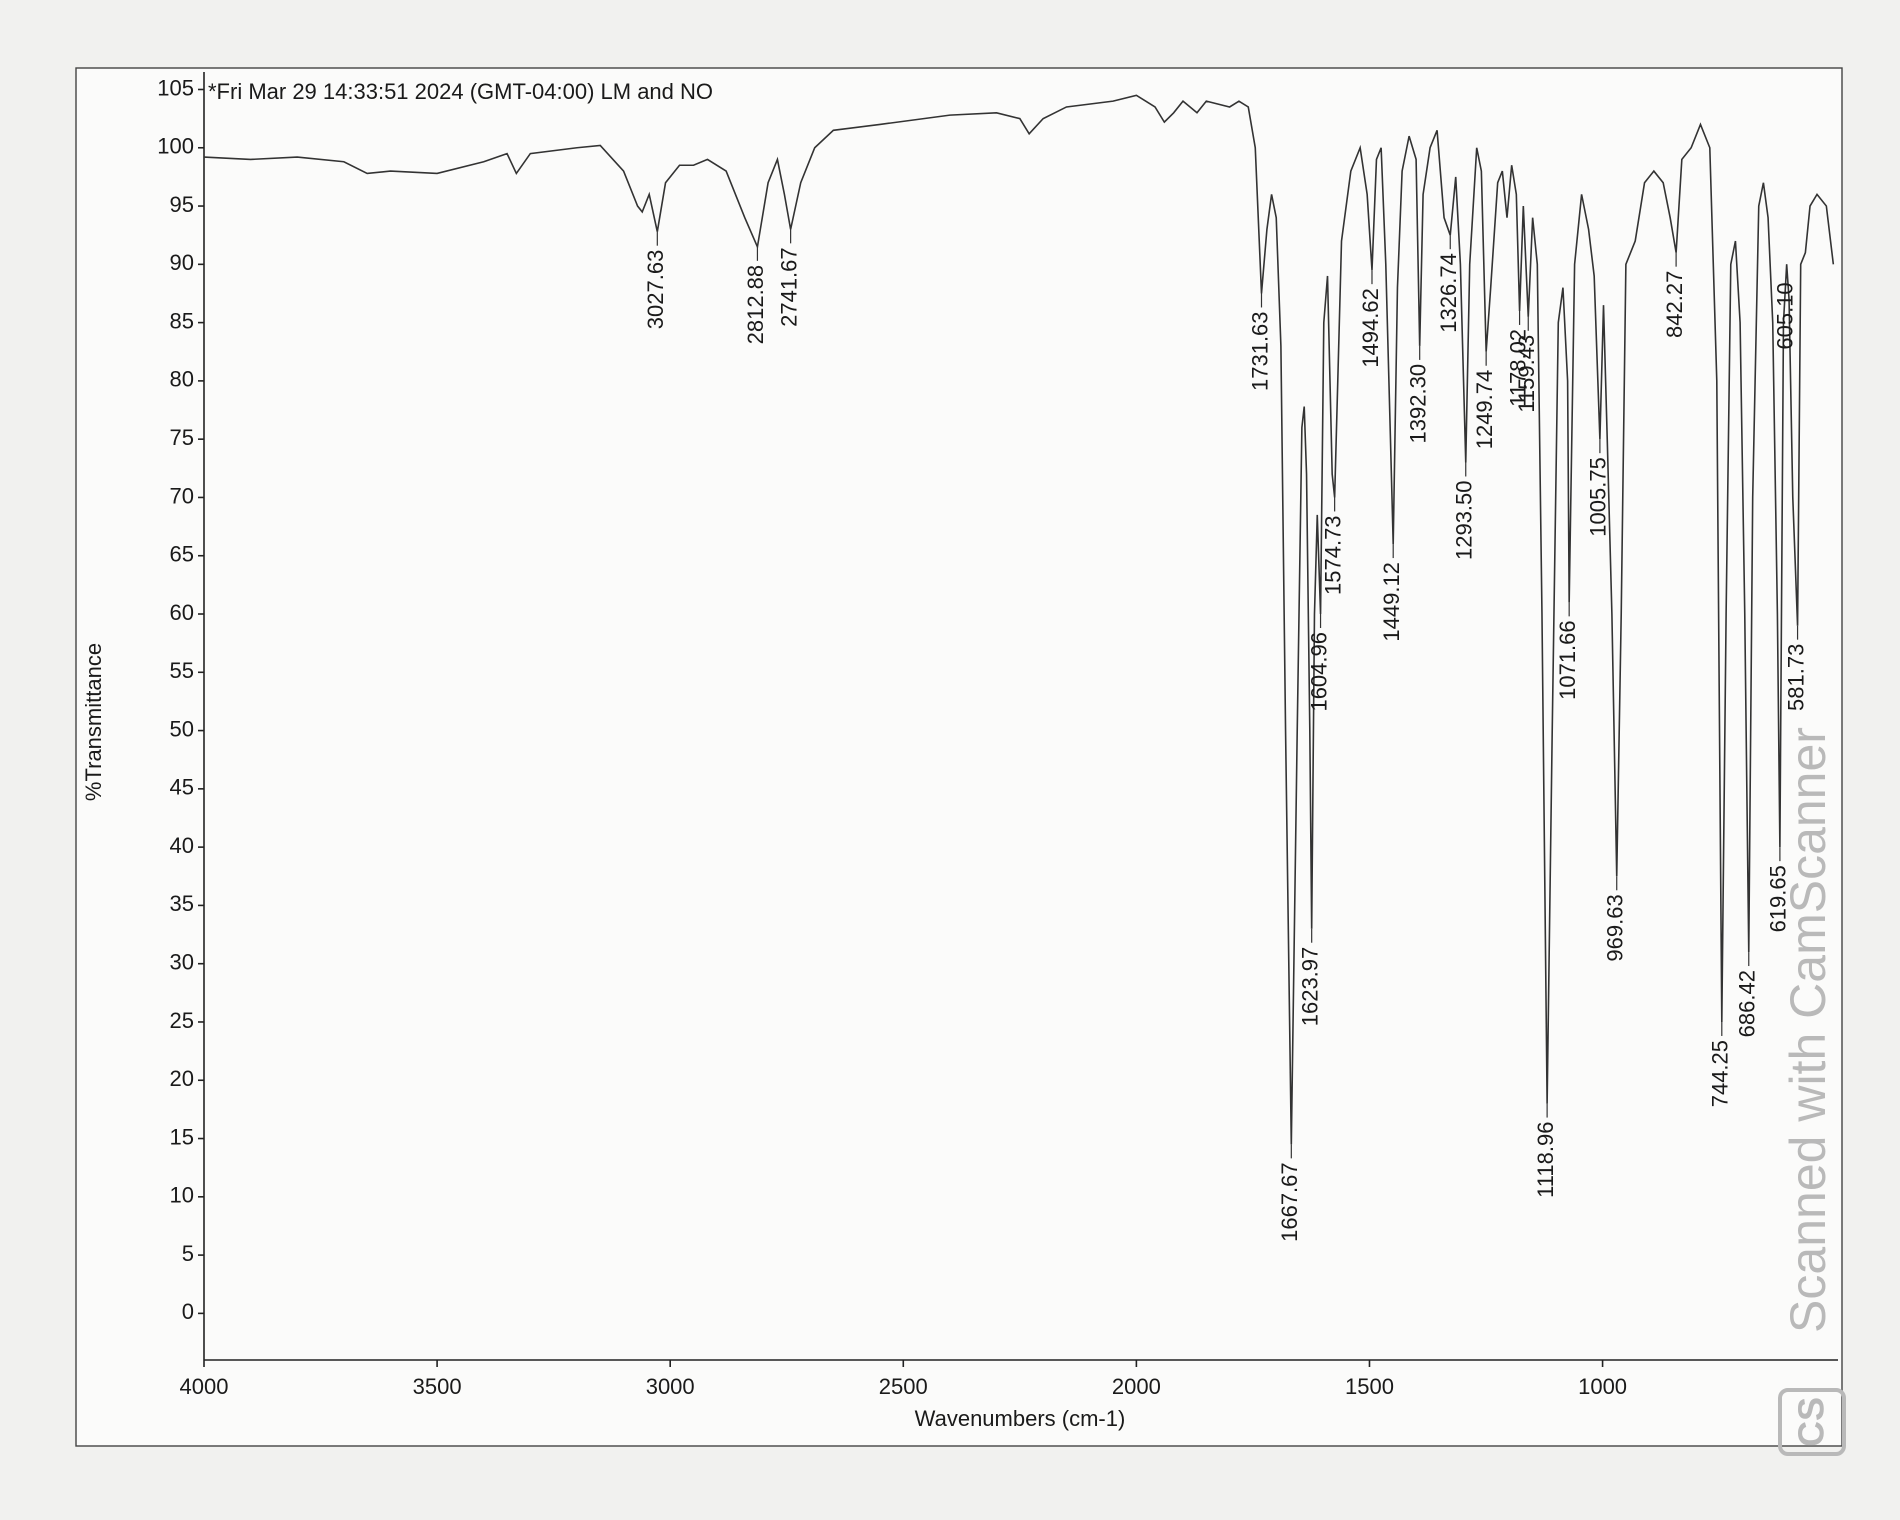 The width and height of the screenshot is (1900, 1520). What do you see at coordinates (755, 305) in the screenshot?
I see `peak-label: 2812.88` at bounding box center [755, 305].